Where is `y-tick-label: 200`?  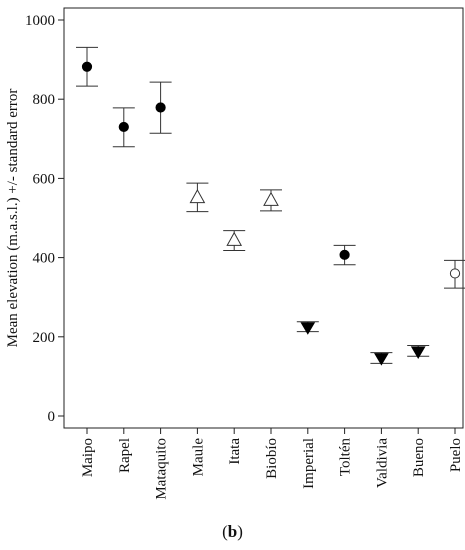
y-tick-label: 200 is located at coordinates (44, 338).